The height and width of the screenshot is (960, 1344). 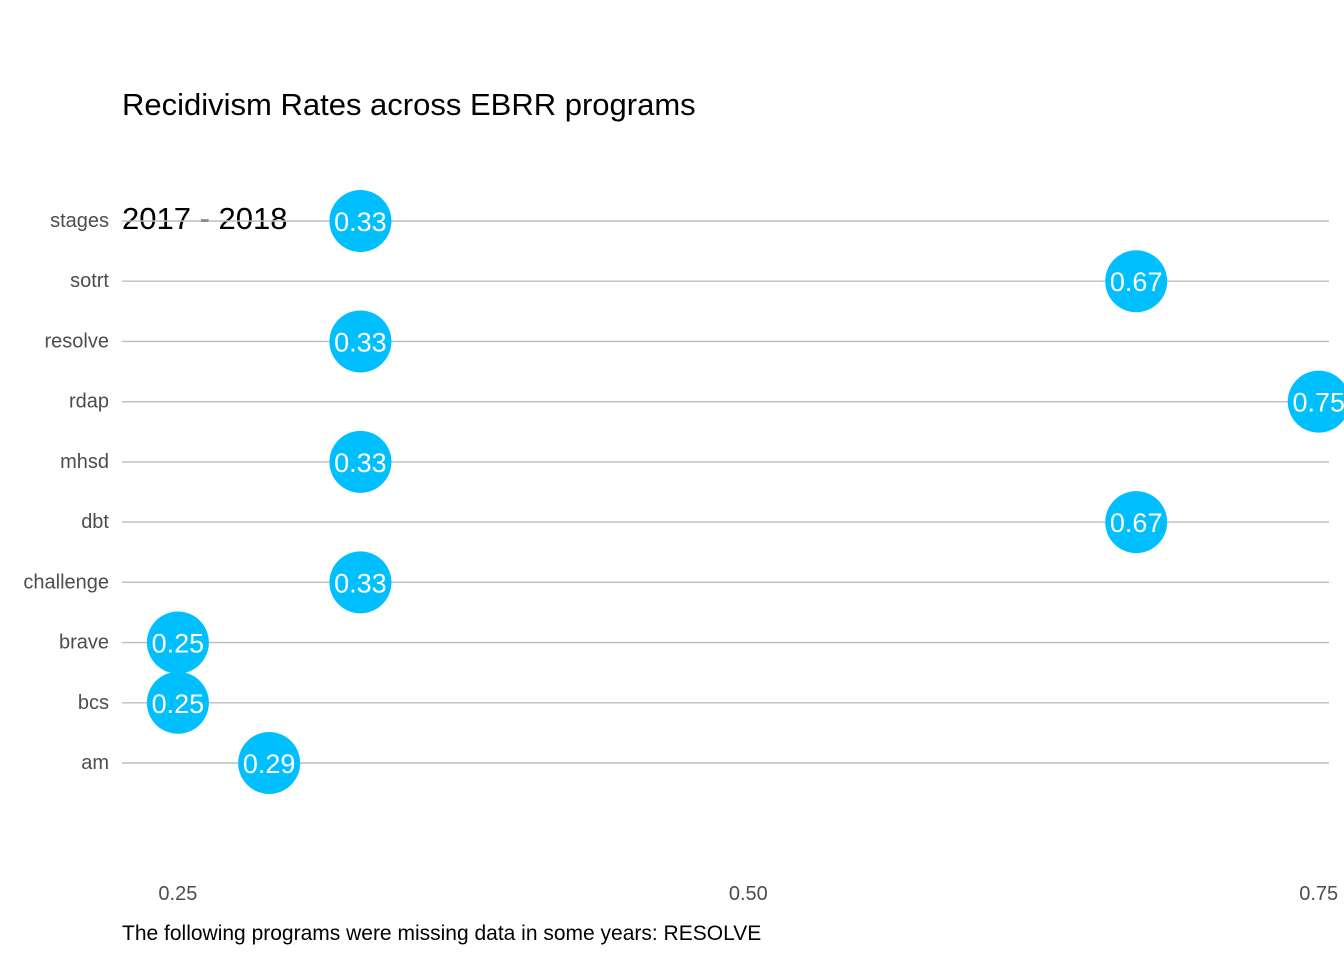 What do you see at coordinates (409, 104) in the screenshot?
I see `chart-title: Recidivism Rates across EBRR programs` at bounding box center [409, 104].